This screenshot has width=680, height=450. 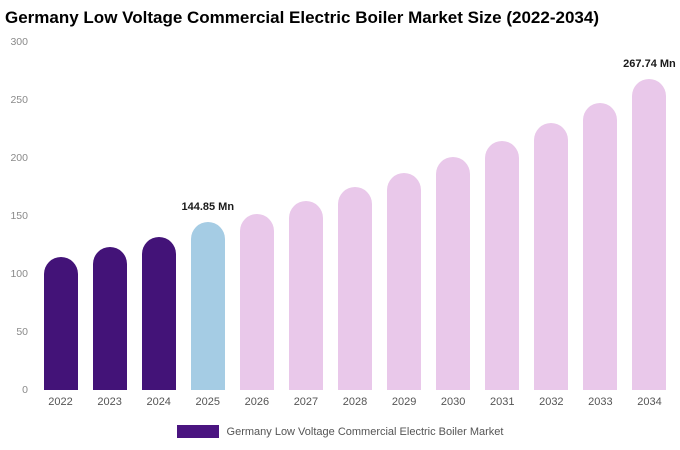 What do you see at coordinates (551, 402) in the screenshot?
I see `x-axis-tick-label: 2032` at bounding box center [551, 402].